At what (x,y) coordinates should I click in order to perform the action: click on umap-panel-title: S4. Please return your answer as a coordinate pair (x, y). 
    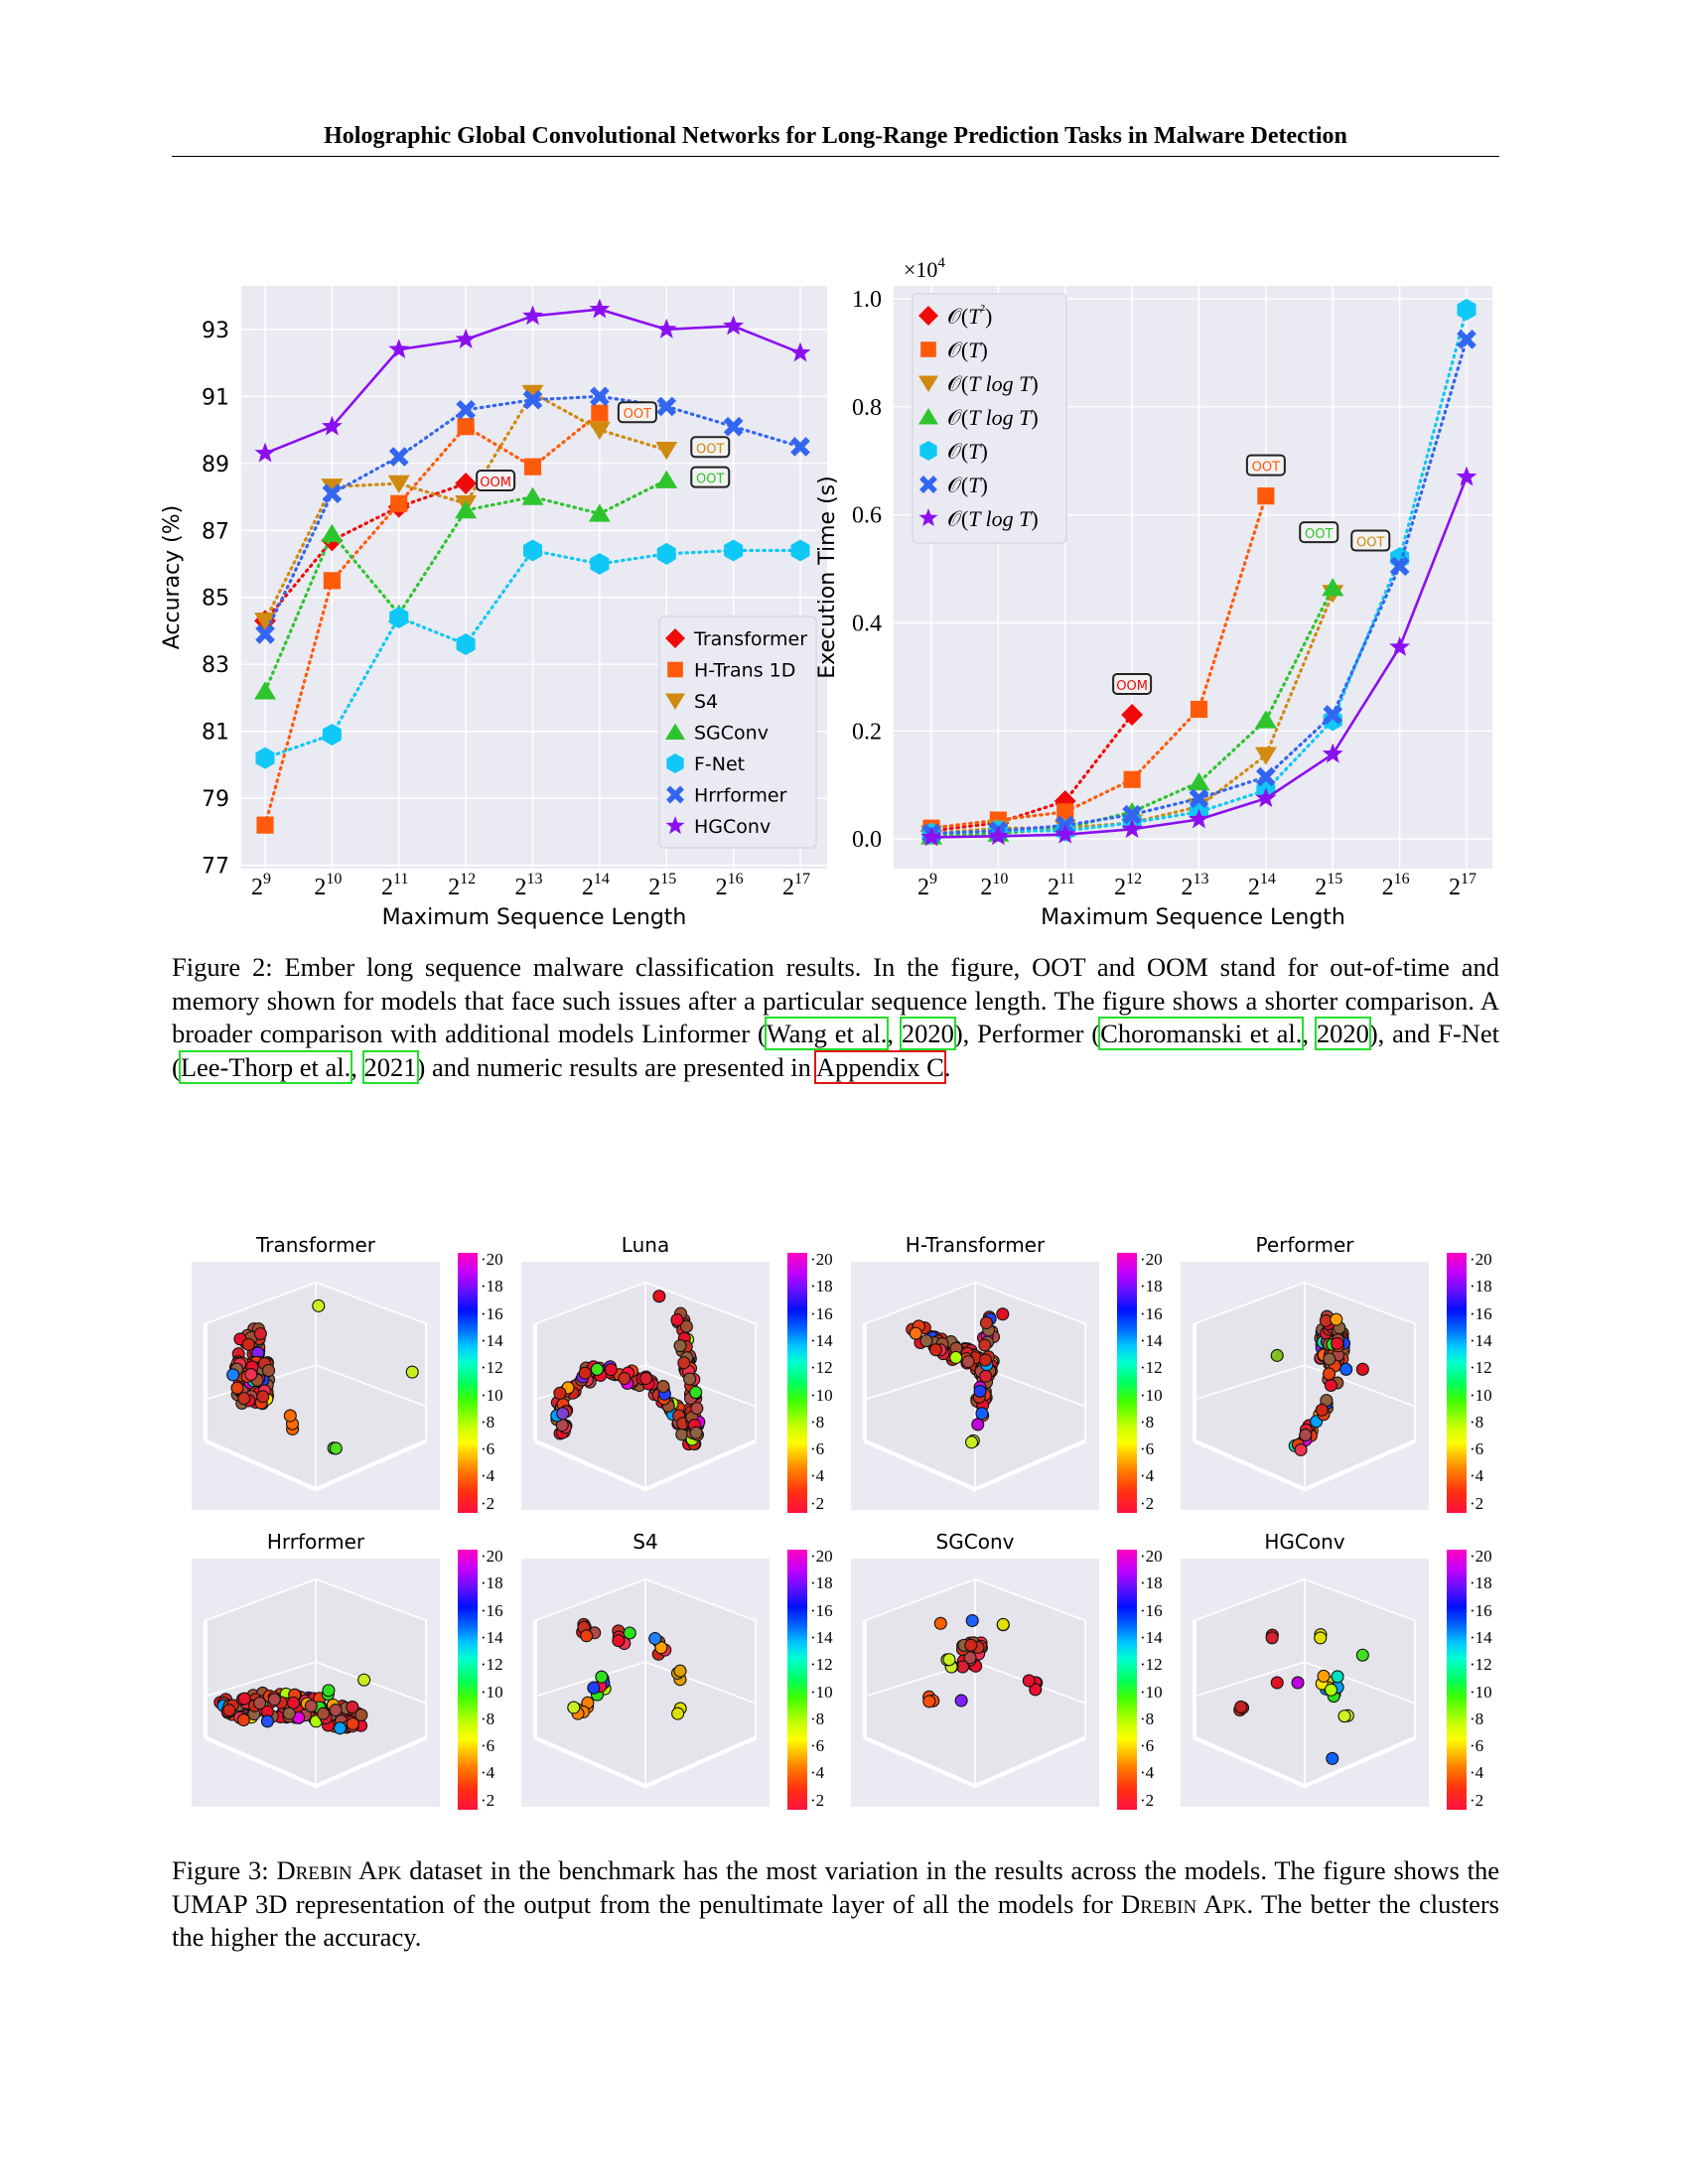
    Looking at the image, I should click on (645, 1542).